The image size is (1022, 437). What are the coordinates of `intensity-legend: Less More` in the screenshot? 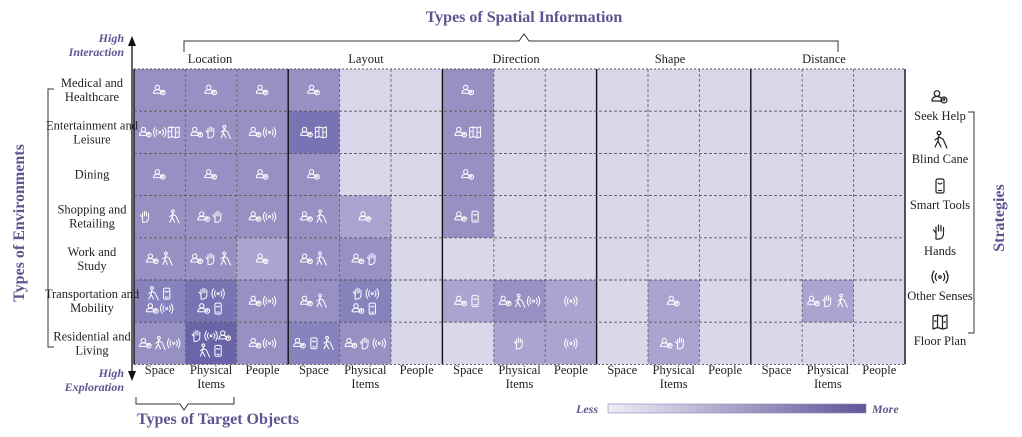 It's located at (737, 409).